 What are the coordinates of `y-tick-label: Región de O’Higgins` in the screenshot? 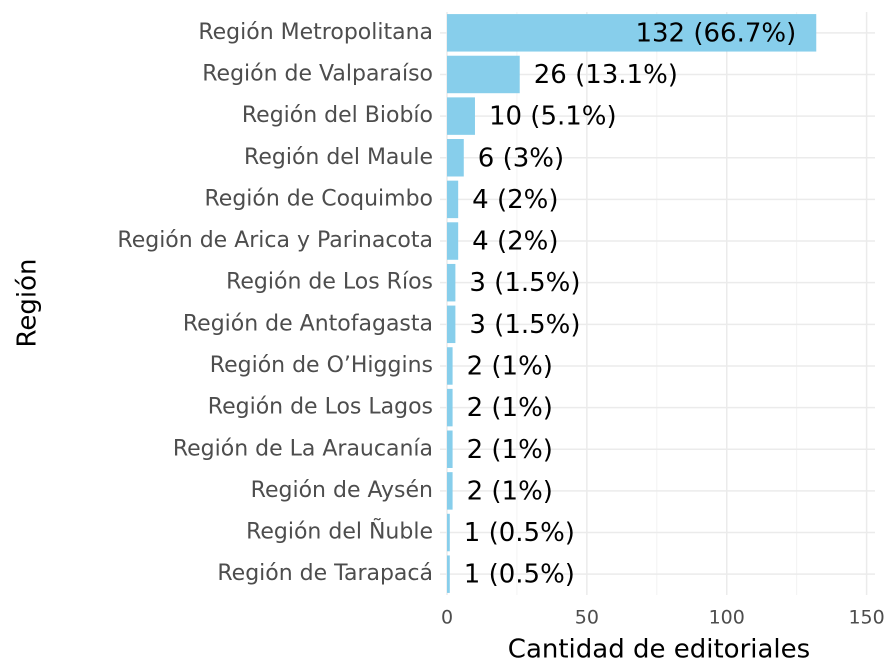 It's located at (321, 365).